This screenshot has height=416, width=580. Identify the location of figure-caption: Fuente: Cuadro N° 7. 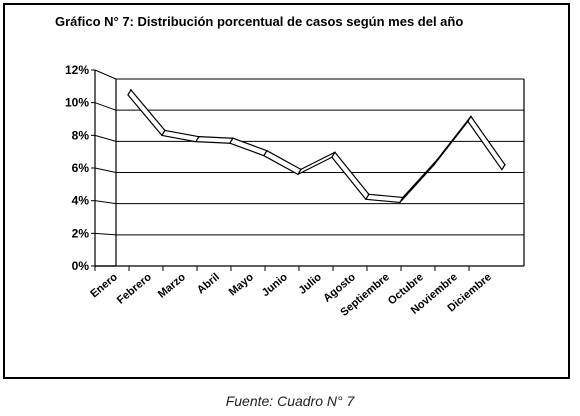
(290, 401).